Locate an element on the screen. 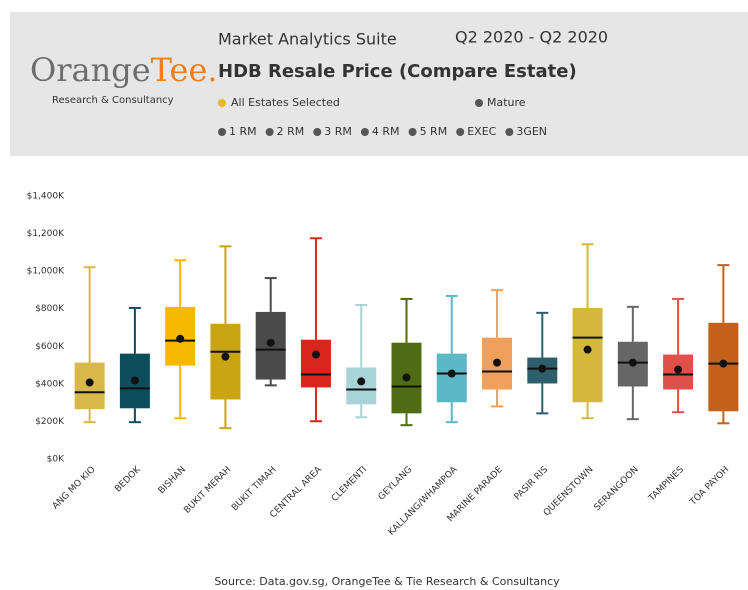 The image size is (748, 590). logo-part: Orange is located at coordinates (90, 70).